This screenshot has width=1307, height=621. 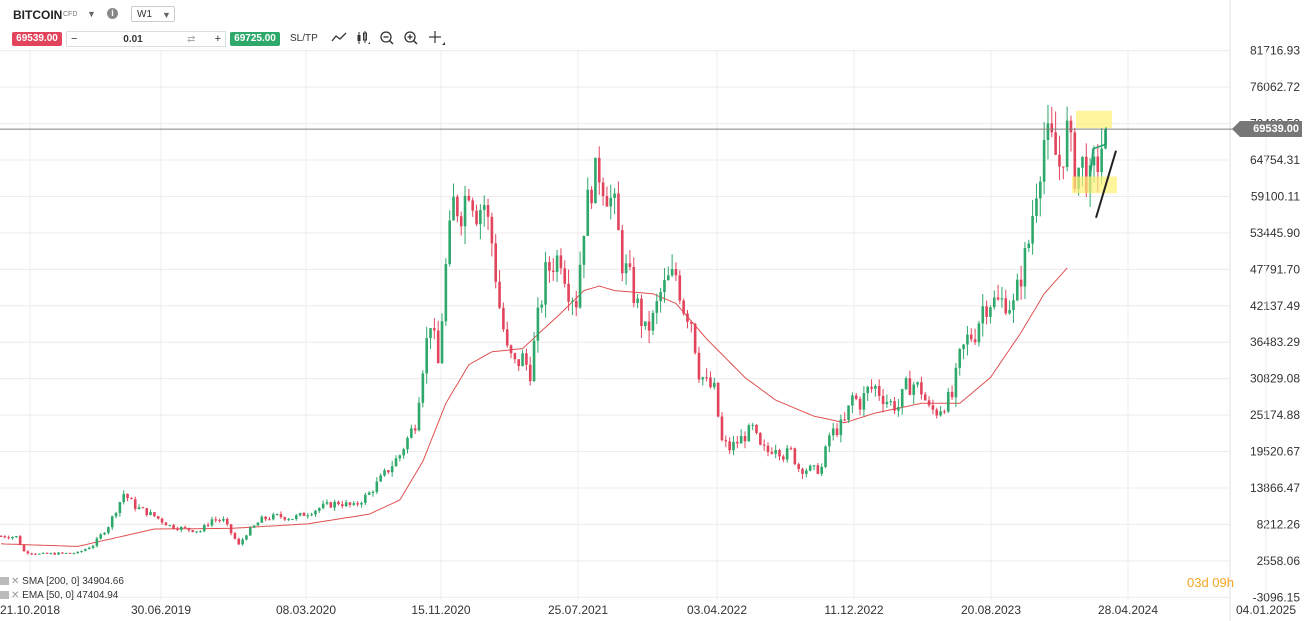 I want to click on flag-trend-line, so click(x=1106, y=184).